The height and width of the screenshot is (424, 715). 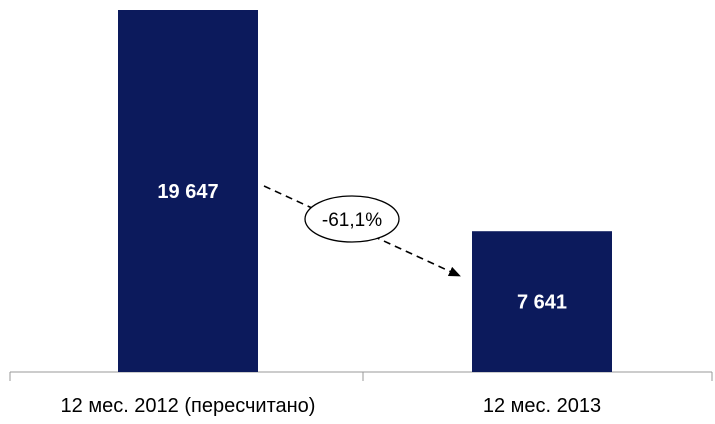 I want to click on category-label-2013: 12 мес. 2013, so click(x=542, y=406).